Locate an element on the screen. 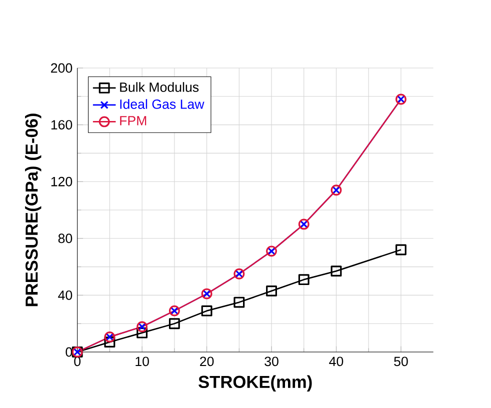 Image resolution: width=491 pixels, height=408 pixels. y-tick-label: 120 is located at coordinates (61, 181).